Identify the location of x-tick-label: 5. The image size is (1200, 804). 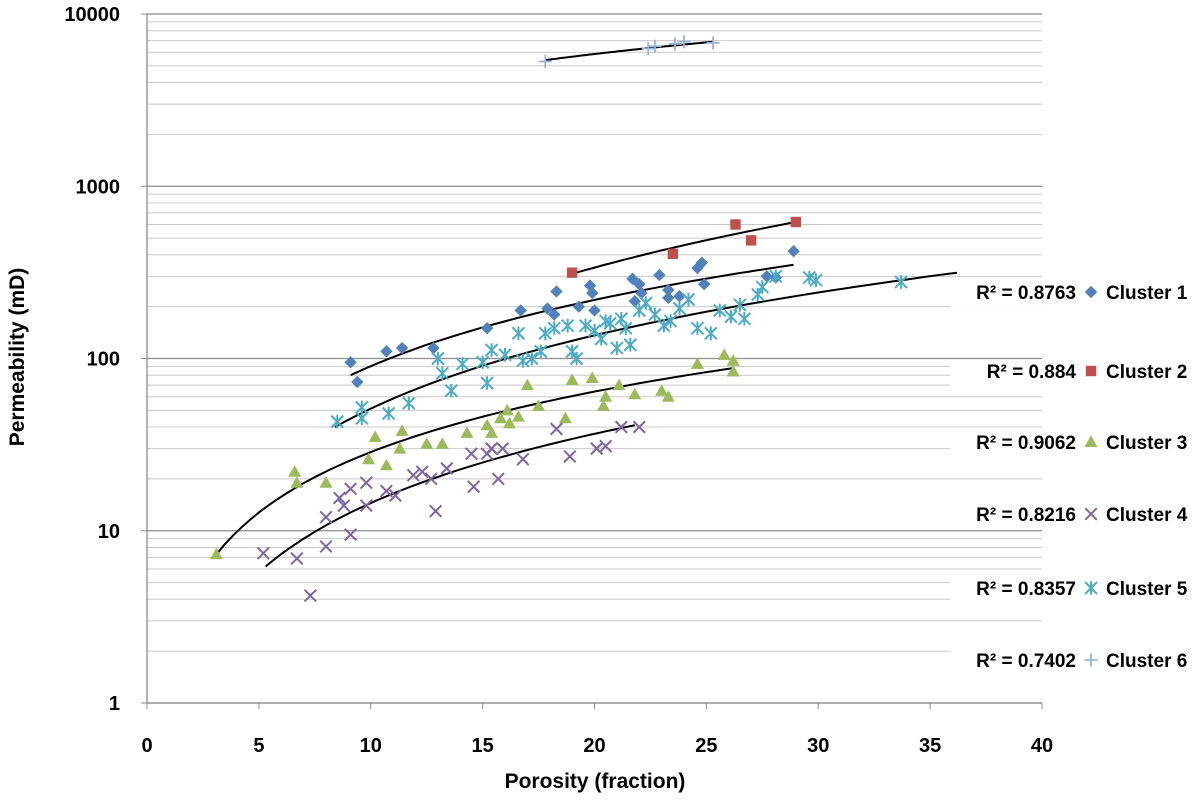
(258, 746).